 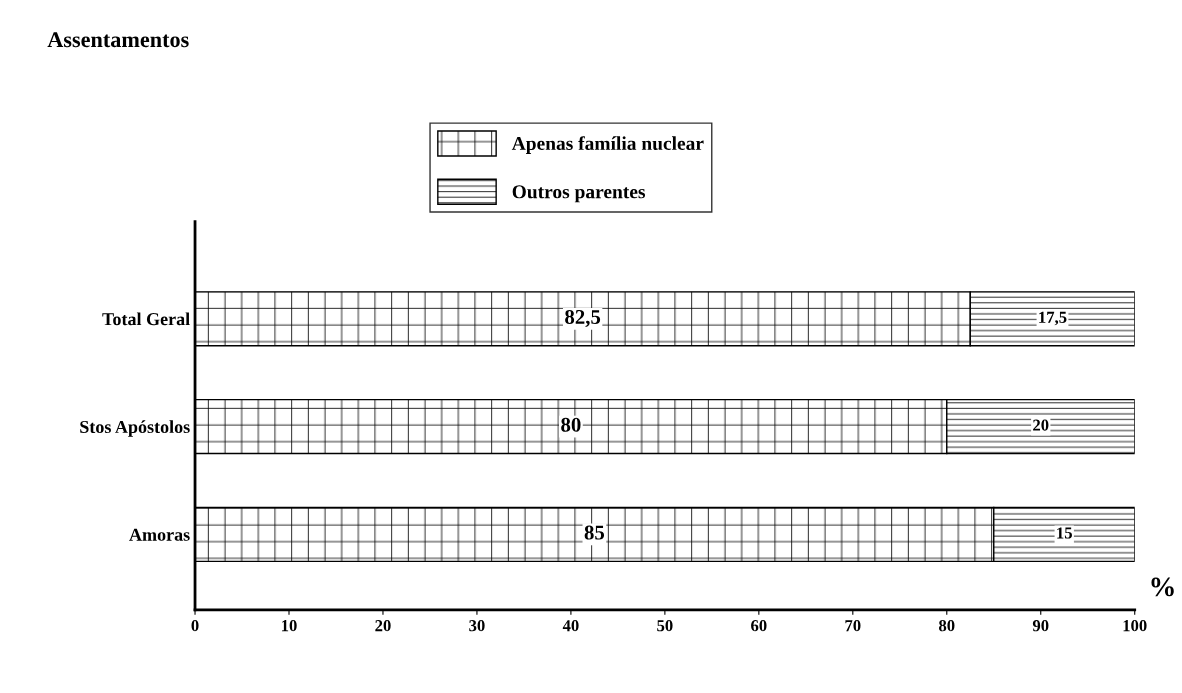 I want to click on y-tick-label: Amoras, so click(x=159, y=534).